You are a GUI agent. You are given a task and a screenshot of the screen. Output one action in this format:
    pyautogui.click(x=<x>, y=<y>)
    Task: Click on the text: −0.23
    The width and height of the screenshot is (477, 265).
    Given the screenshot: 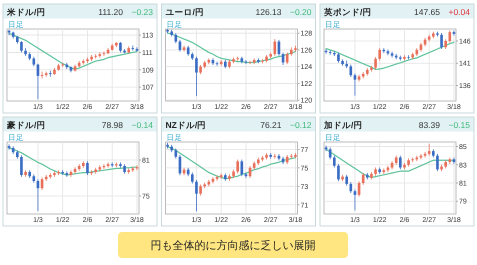 What is the action you would take?
    pyautogui.click(x=142, y=12)
    